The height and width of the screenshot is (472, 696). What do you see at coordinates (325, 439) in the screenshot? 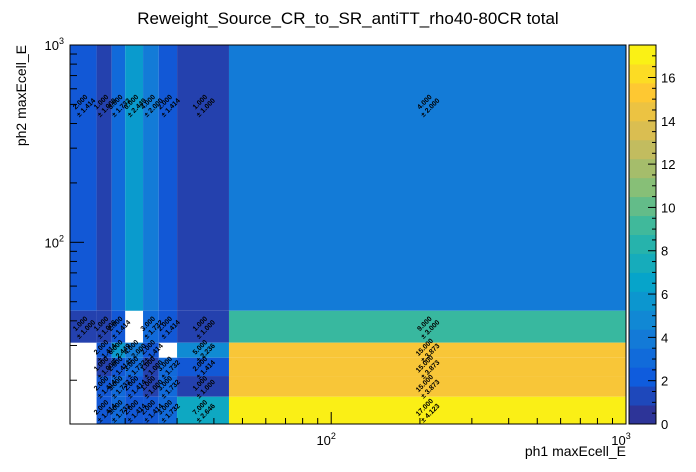
I see `x-tick-label: 10²` at bounding box center [325, 439].